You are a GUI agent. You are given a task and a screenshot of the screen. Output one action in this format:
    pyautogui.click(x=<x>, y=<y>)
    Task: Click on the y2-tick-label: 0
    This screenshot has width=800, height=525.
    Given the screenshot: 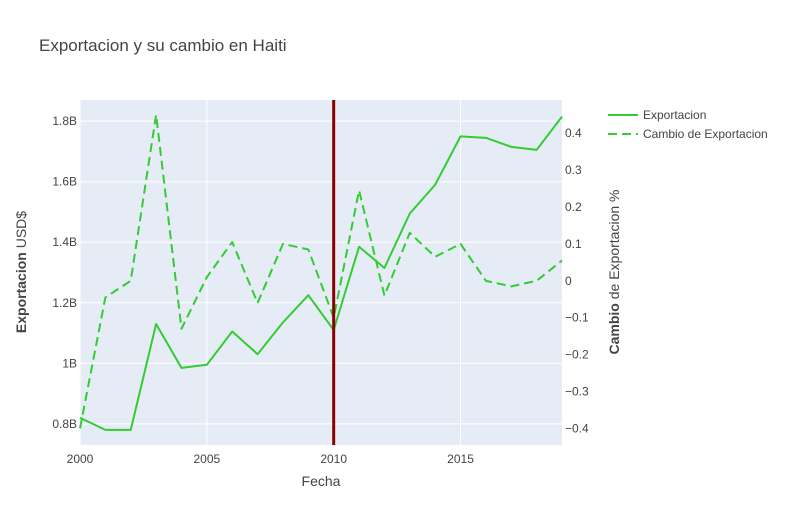 What is the action you would take?
    pyautogui.click(x=568, y=281)
    